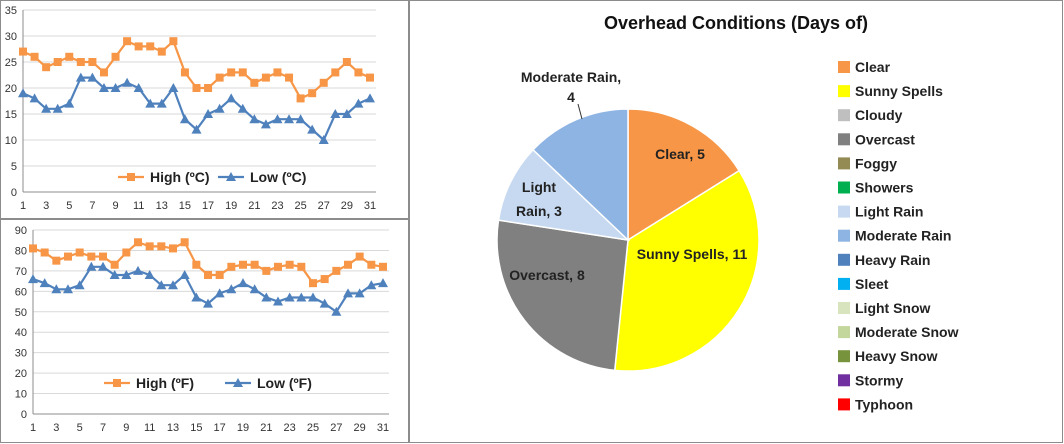 This screenshot has width=1064, height=444. What do you see at coordinates (360, 428) in the screenshot?
I see `x-tick-label: 29` at bounding box center [360, 428].